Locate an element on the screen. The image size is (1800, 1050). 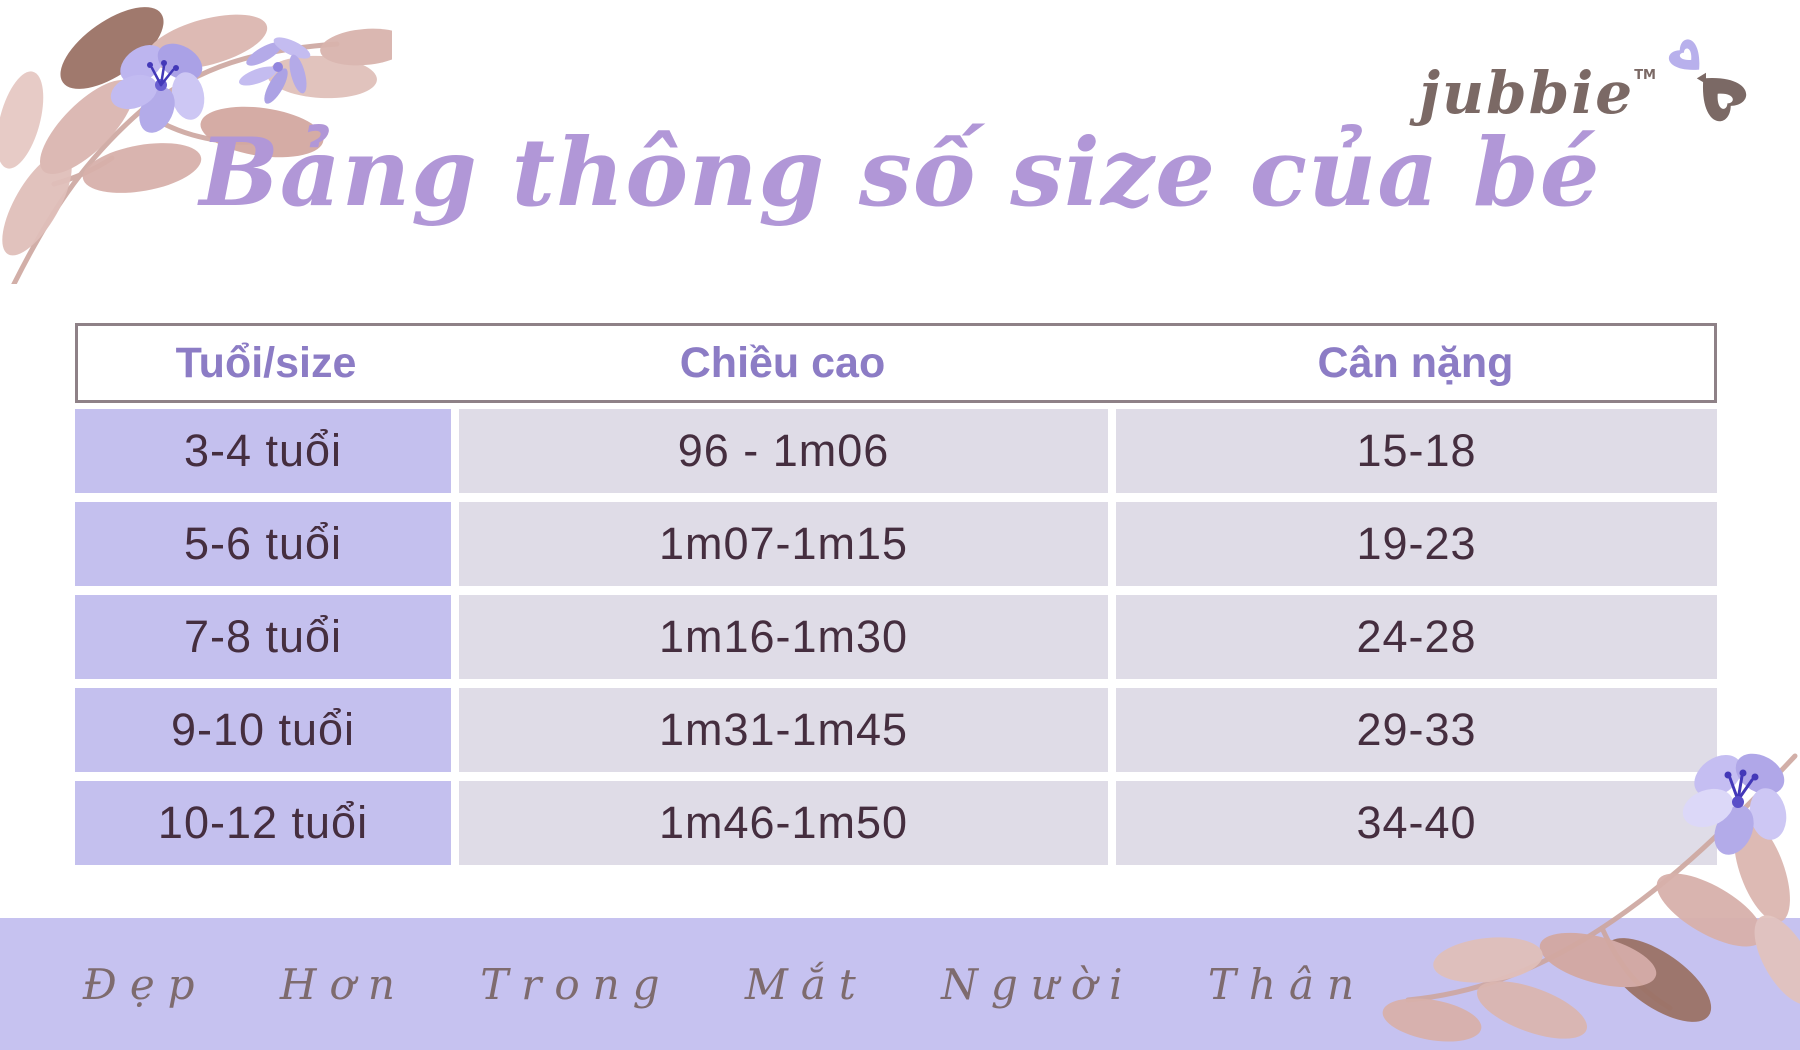
page-title: Bảng thông số size của bé is located at coordinates (900, 173).